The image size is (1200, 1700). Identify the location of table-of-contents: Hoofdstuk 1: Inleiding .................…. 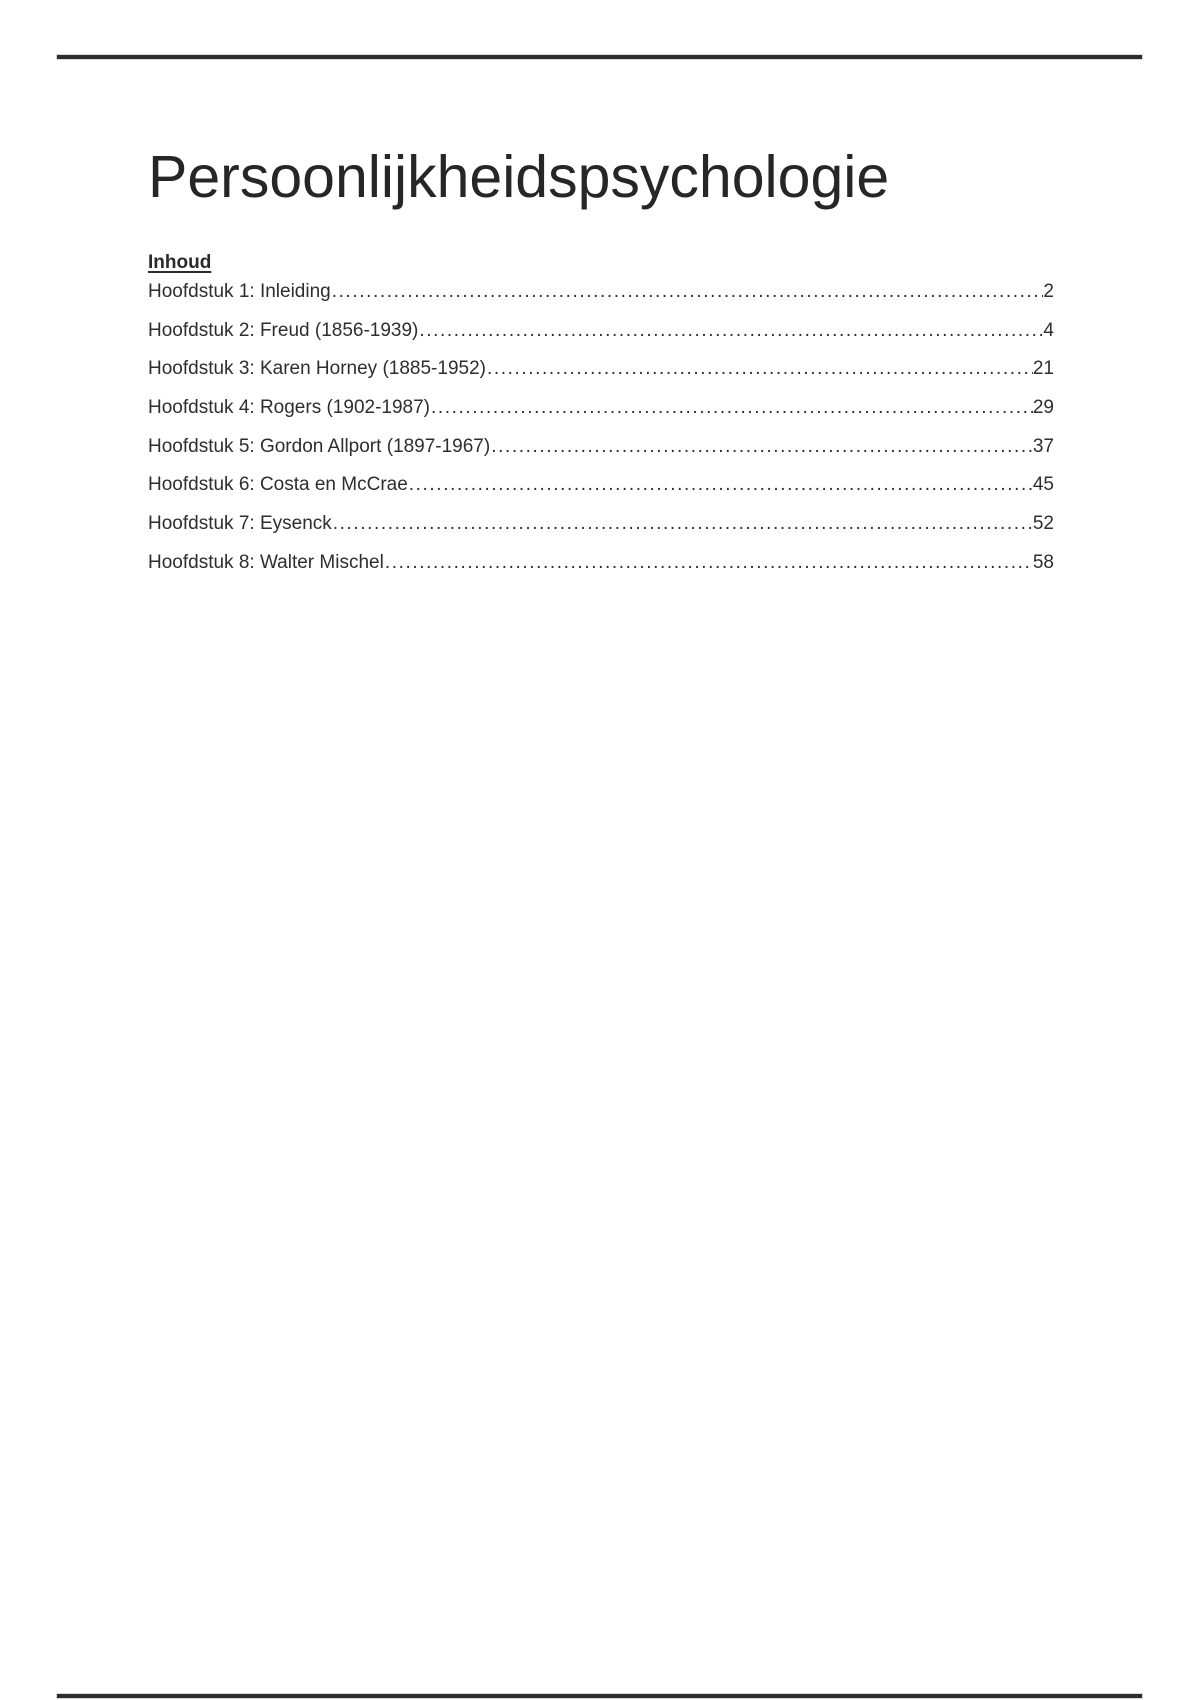
(601, 427).